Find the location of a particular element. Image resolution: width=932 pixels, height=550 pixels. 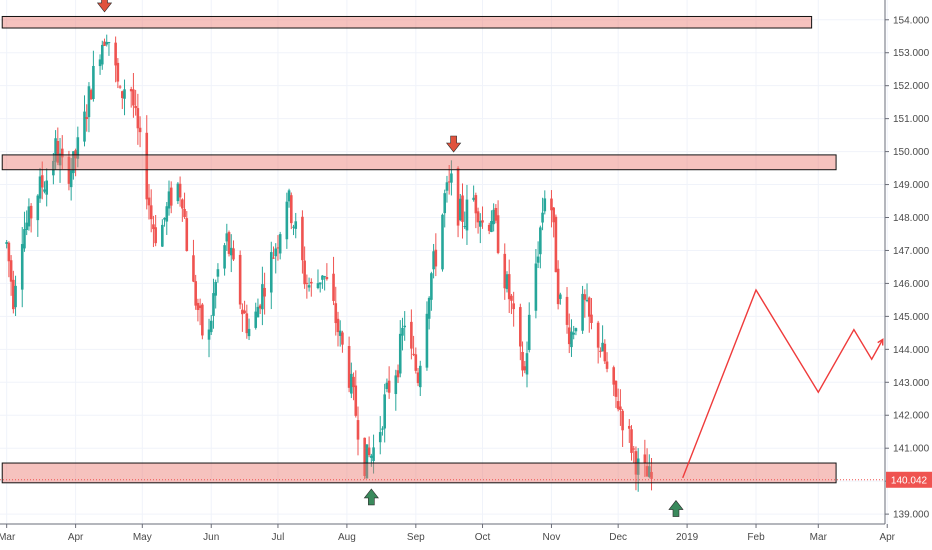

projection-arrowhead is located at coordinates (880, 342).